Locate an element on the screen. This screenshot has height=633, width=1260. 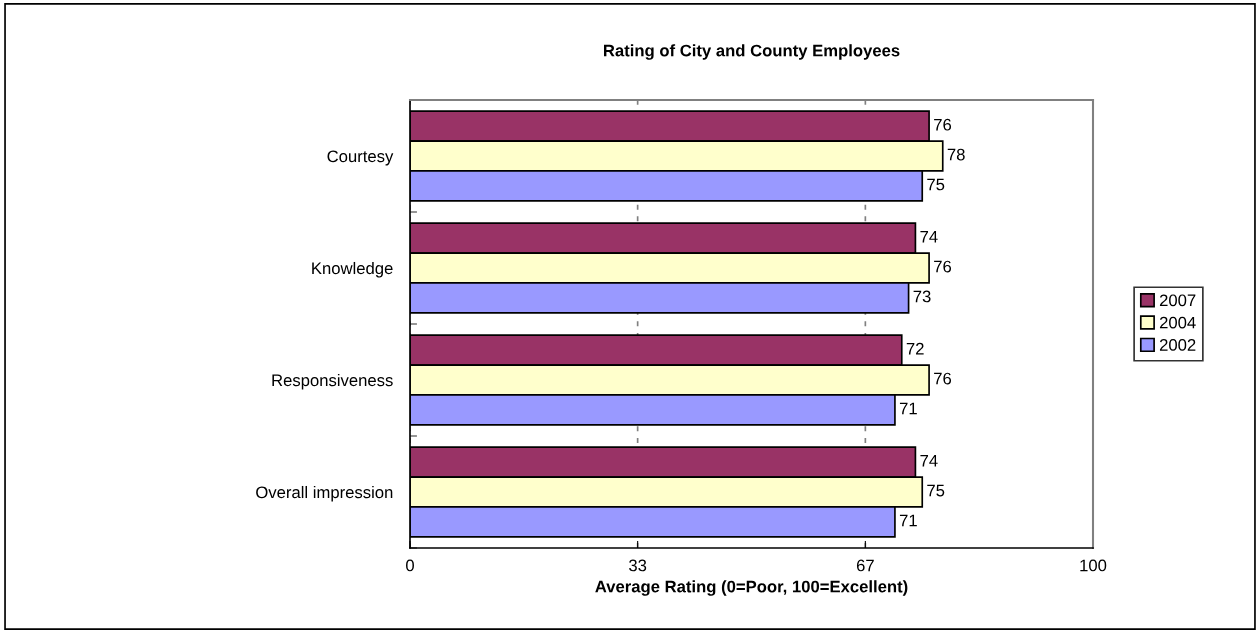
data-label: 73 is located at coordinates (922, 296).